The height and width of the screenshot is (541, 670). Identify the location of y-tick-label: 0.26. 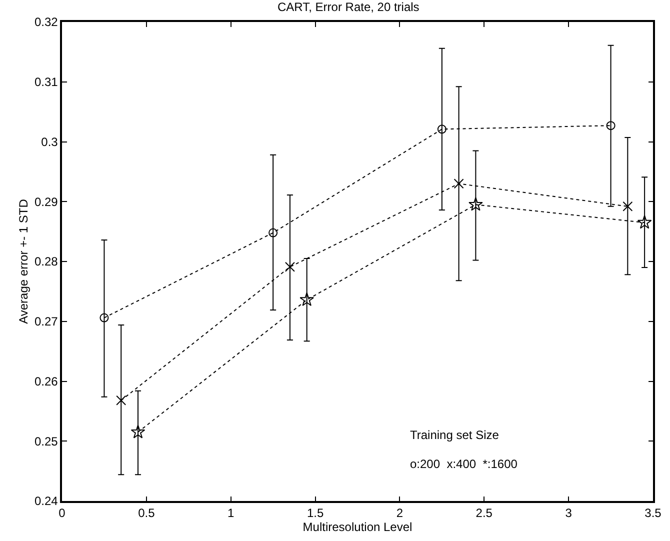
(46, 381).